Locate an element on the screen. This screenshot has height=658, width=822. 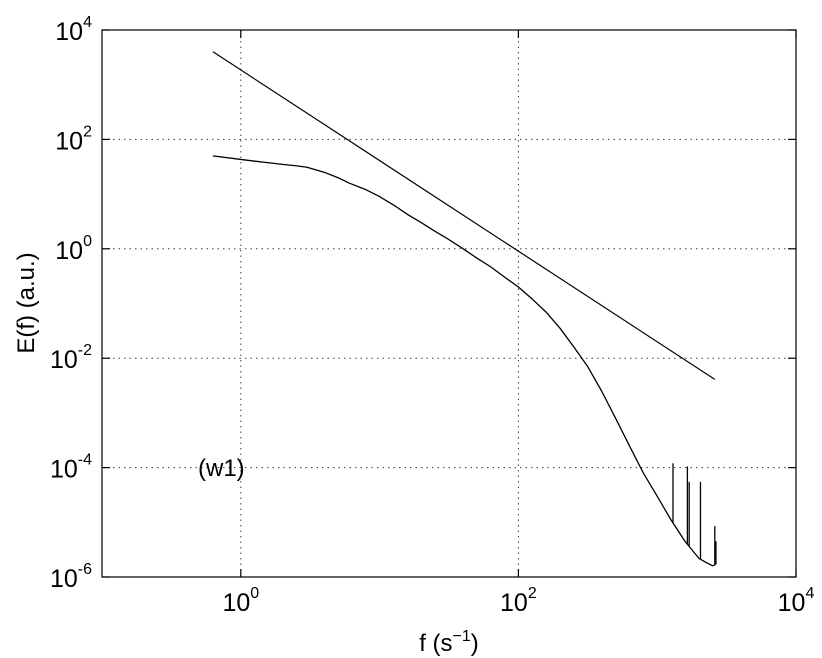
y-tick-label: 10⁻² is located at coordinates (71, 358).